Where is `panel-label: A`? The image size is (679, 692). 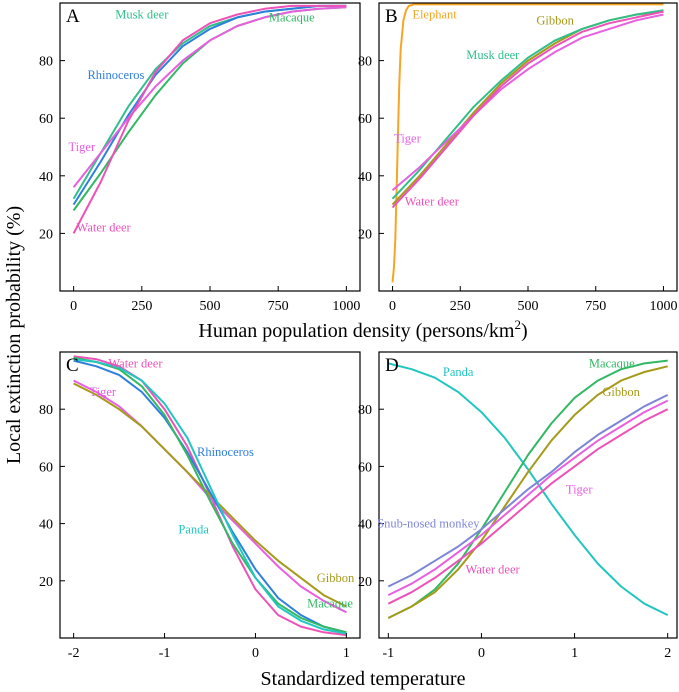 panel-label: A is located at coordinates (73, 16).